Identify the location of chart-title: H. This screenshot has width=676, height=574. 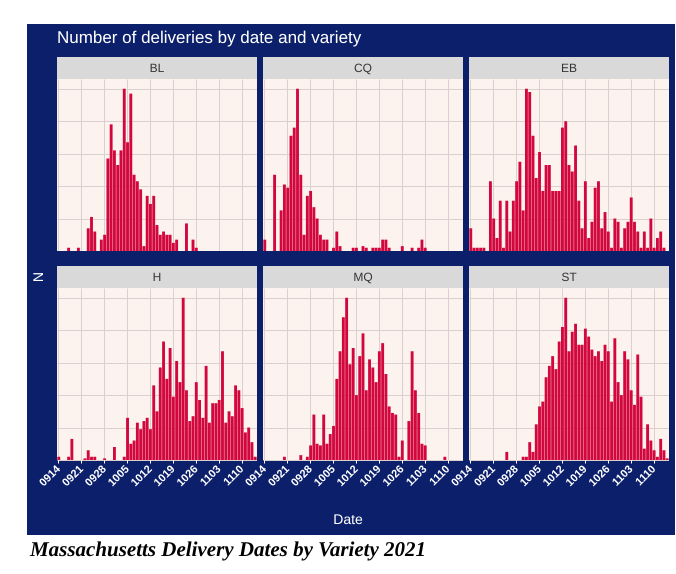
(157, 277).